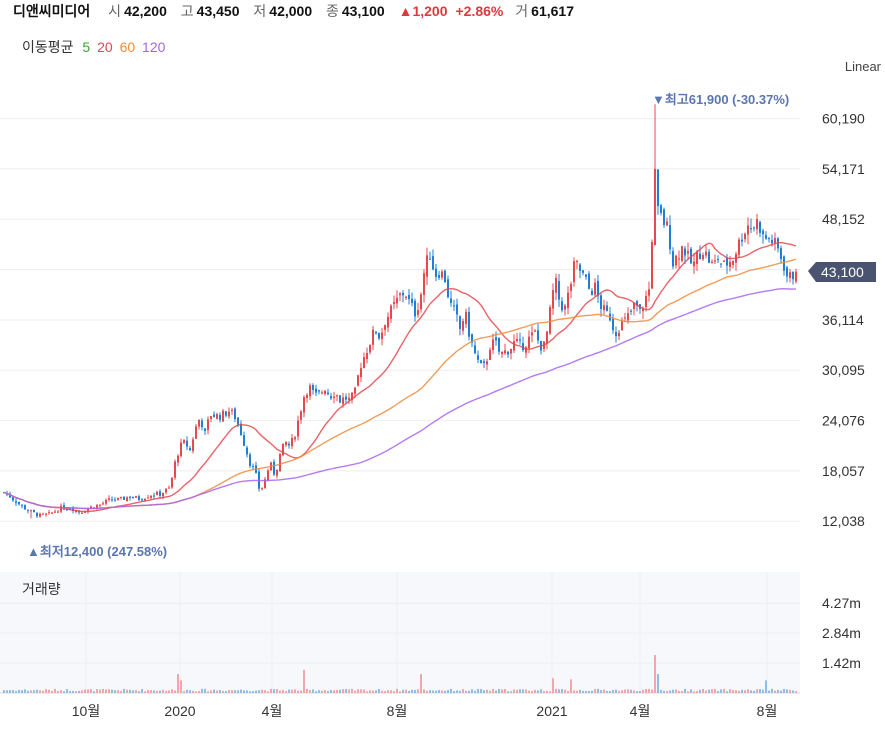 This screenshot has height=734, width=885. What do you see at coordinates (260, 11) in the screenshot?
I see `low-label: 저` at bounding box center [260, 11].